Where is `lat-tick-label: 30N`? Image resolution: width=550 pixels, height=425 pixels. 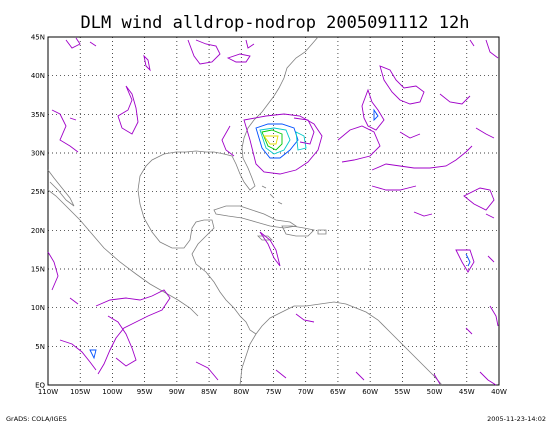 lat-tick-label: 30N is located at coordinates (38, 154).